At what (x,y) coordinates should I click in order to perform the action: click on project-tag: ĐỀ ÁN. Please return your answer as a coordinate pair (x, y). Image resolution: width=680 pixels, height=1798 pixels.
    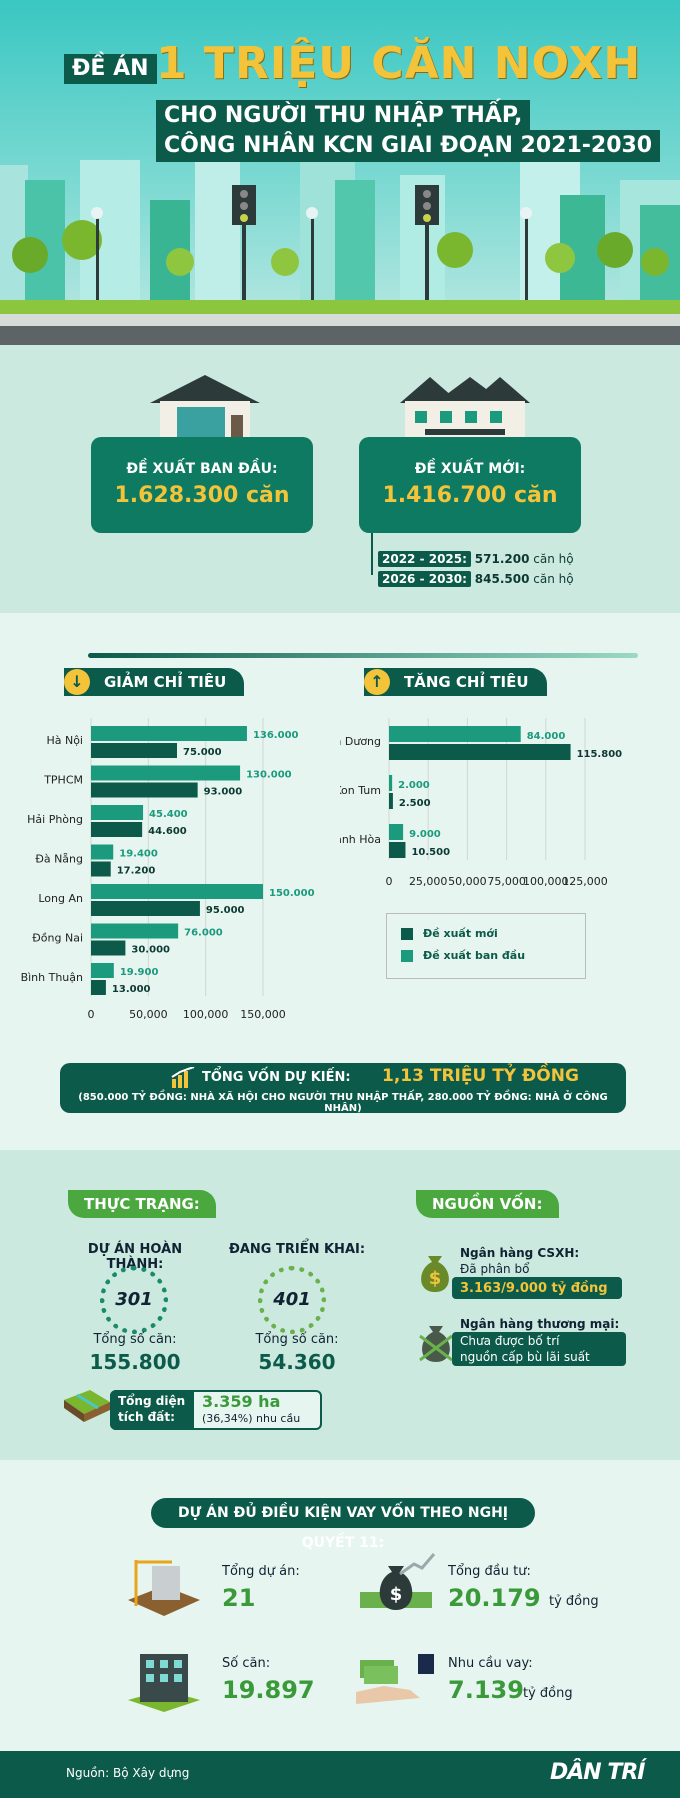
    Looking at the image, I should click on (110, 69).